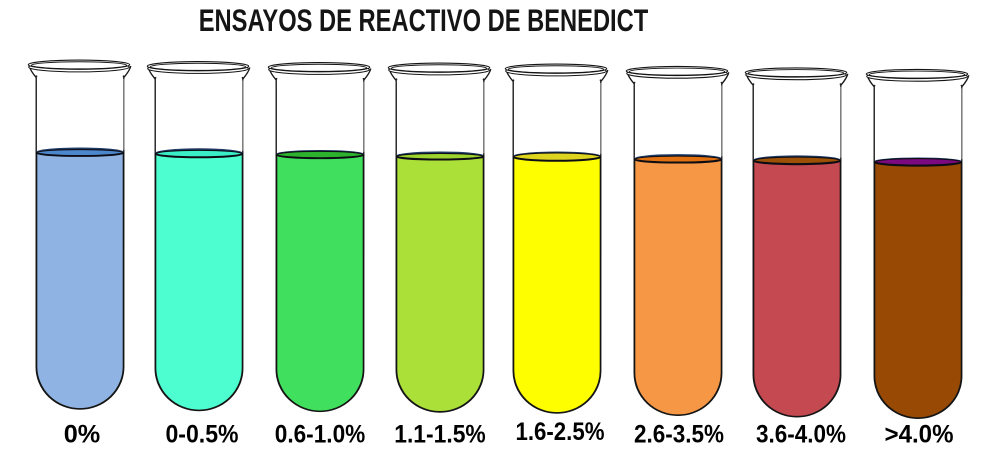  Describe the element at coordinates (440, 434) in the screenshot. I see `svg-text: 1.1-1.5%` at that location.